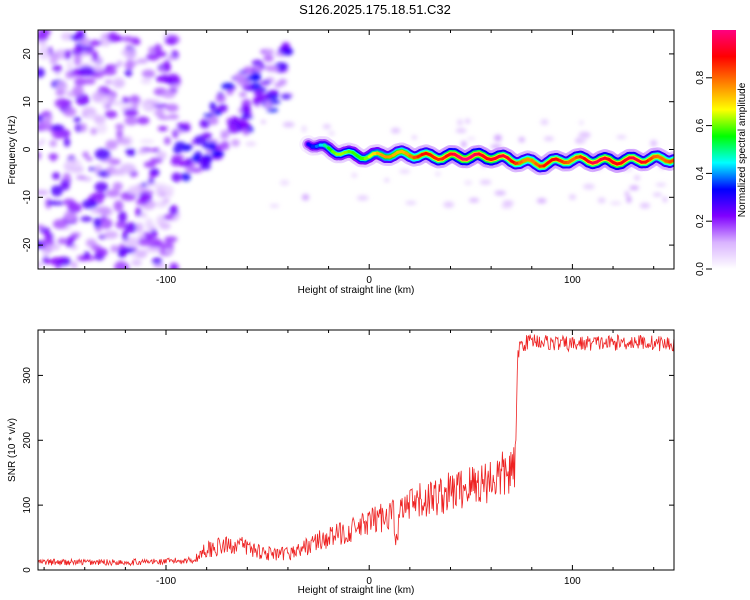 Image resolution: width=750 pixels, height=600 pixels. Describe the element at coordinates (356, 590) in the screenshot. I see `snr-x-label: Height of straight line (km)` at that location.